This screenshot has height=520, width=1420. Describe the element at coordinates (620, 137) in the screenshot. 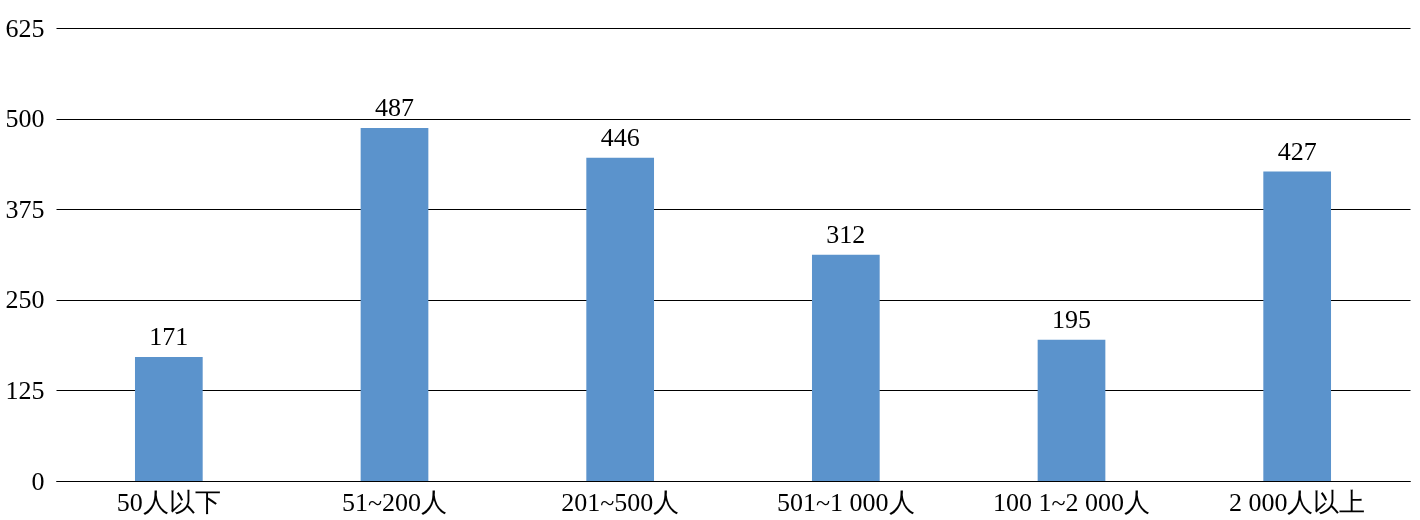

I see `data-label: 446` at that location.